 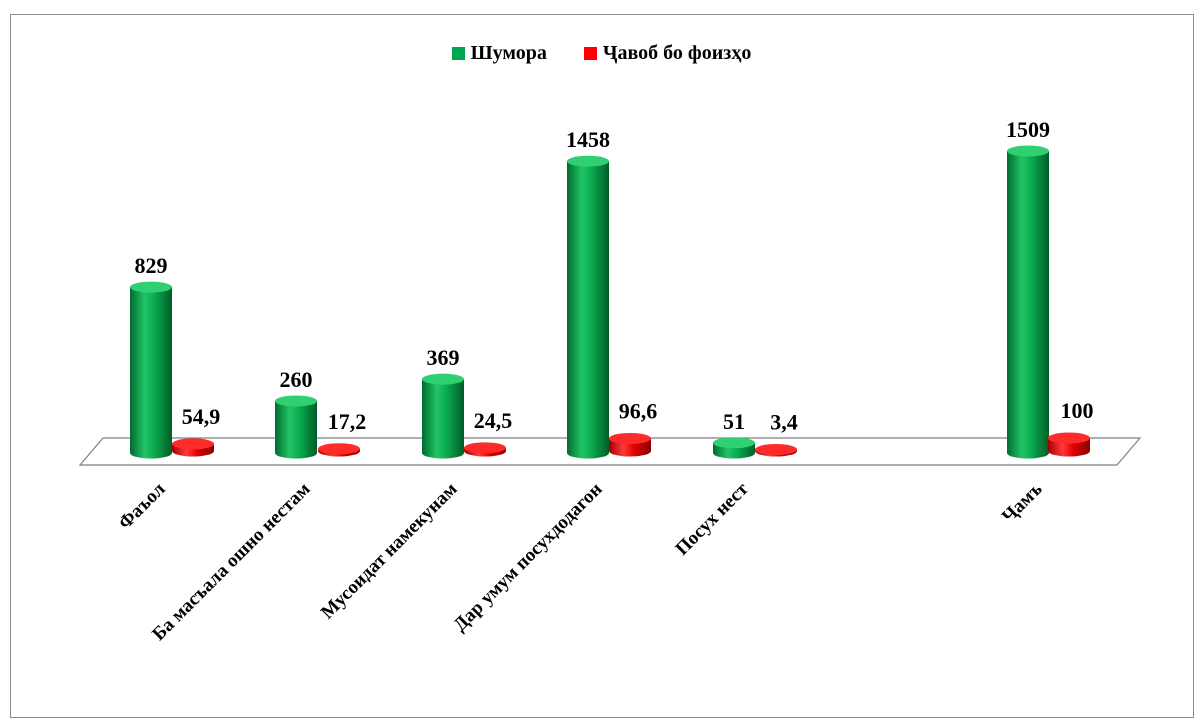 I want to click on legend-swatch-green, so click(x=458, y=53).